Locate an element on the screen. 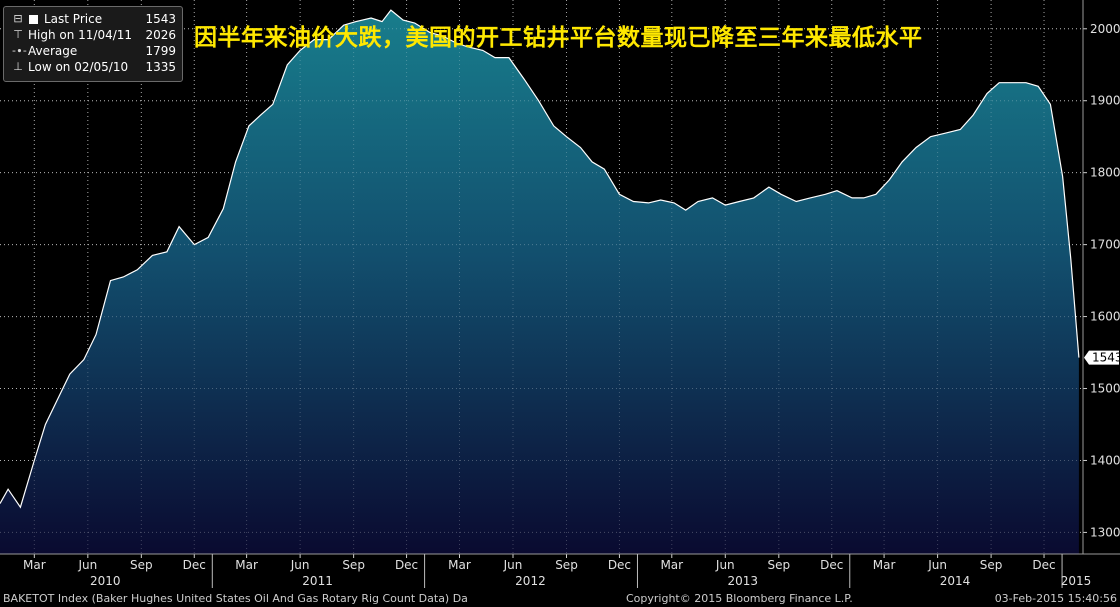 Image resolution: width=1120 pixels, height=607 pixels. low-marker-icon: ⊥ is located at coordinates (18, 66).